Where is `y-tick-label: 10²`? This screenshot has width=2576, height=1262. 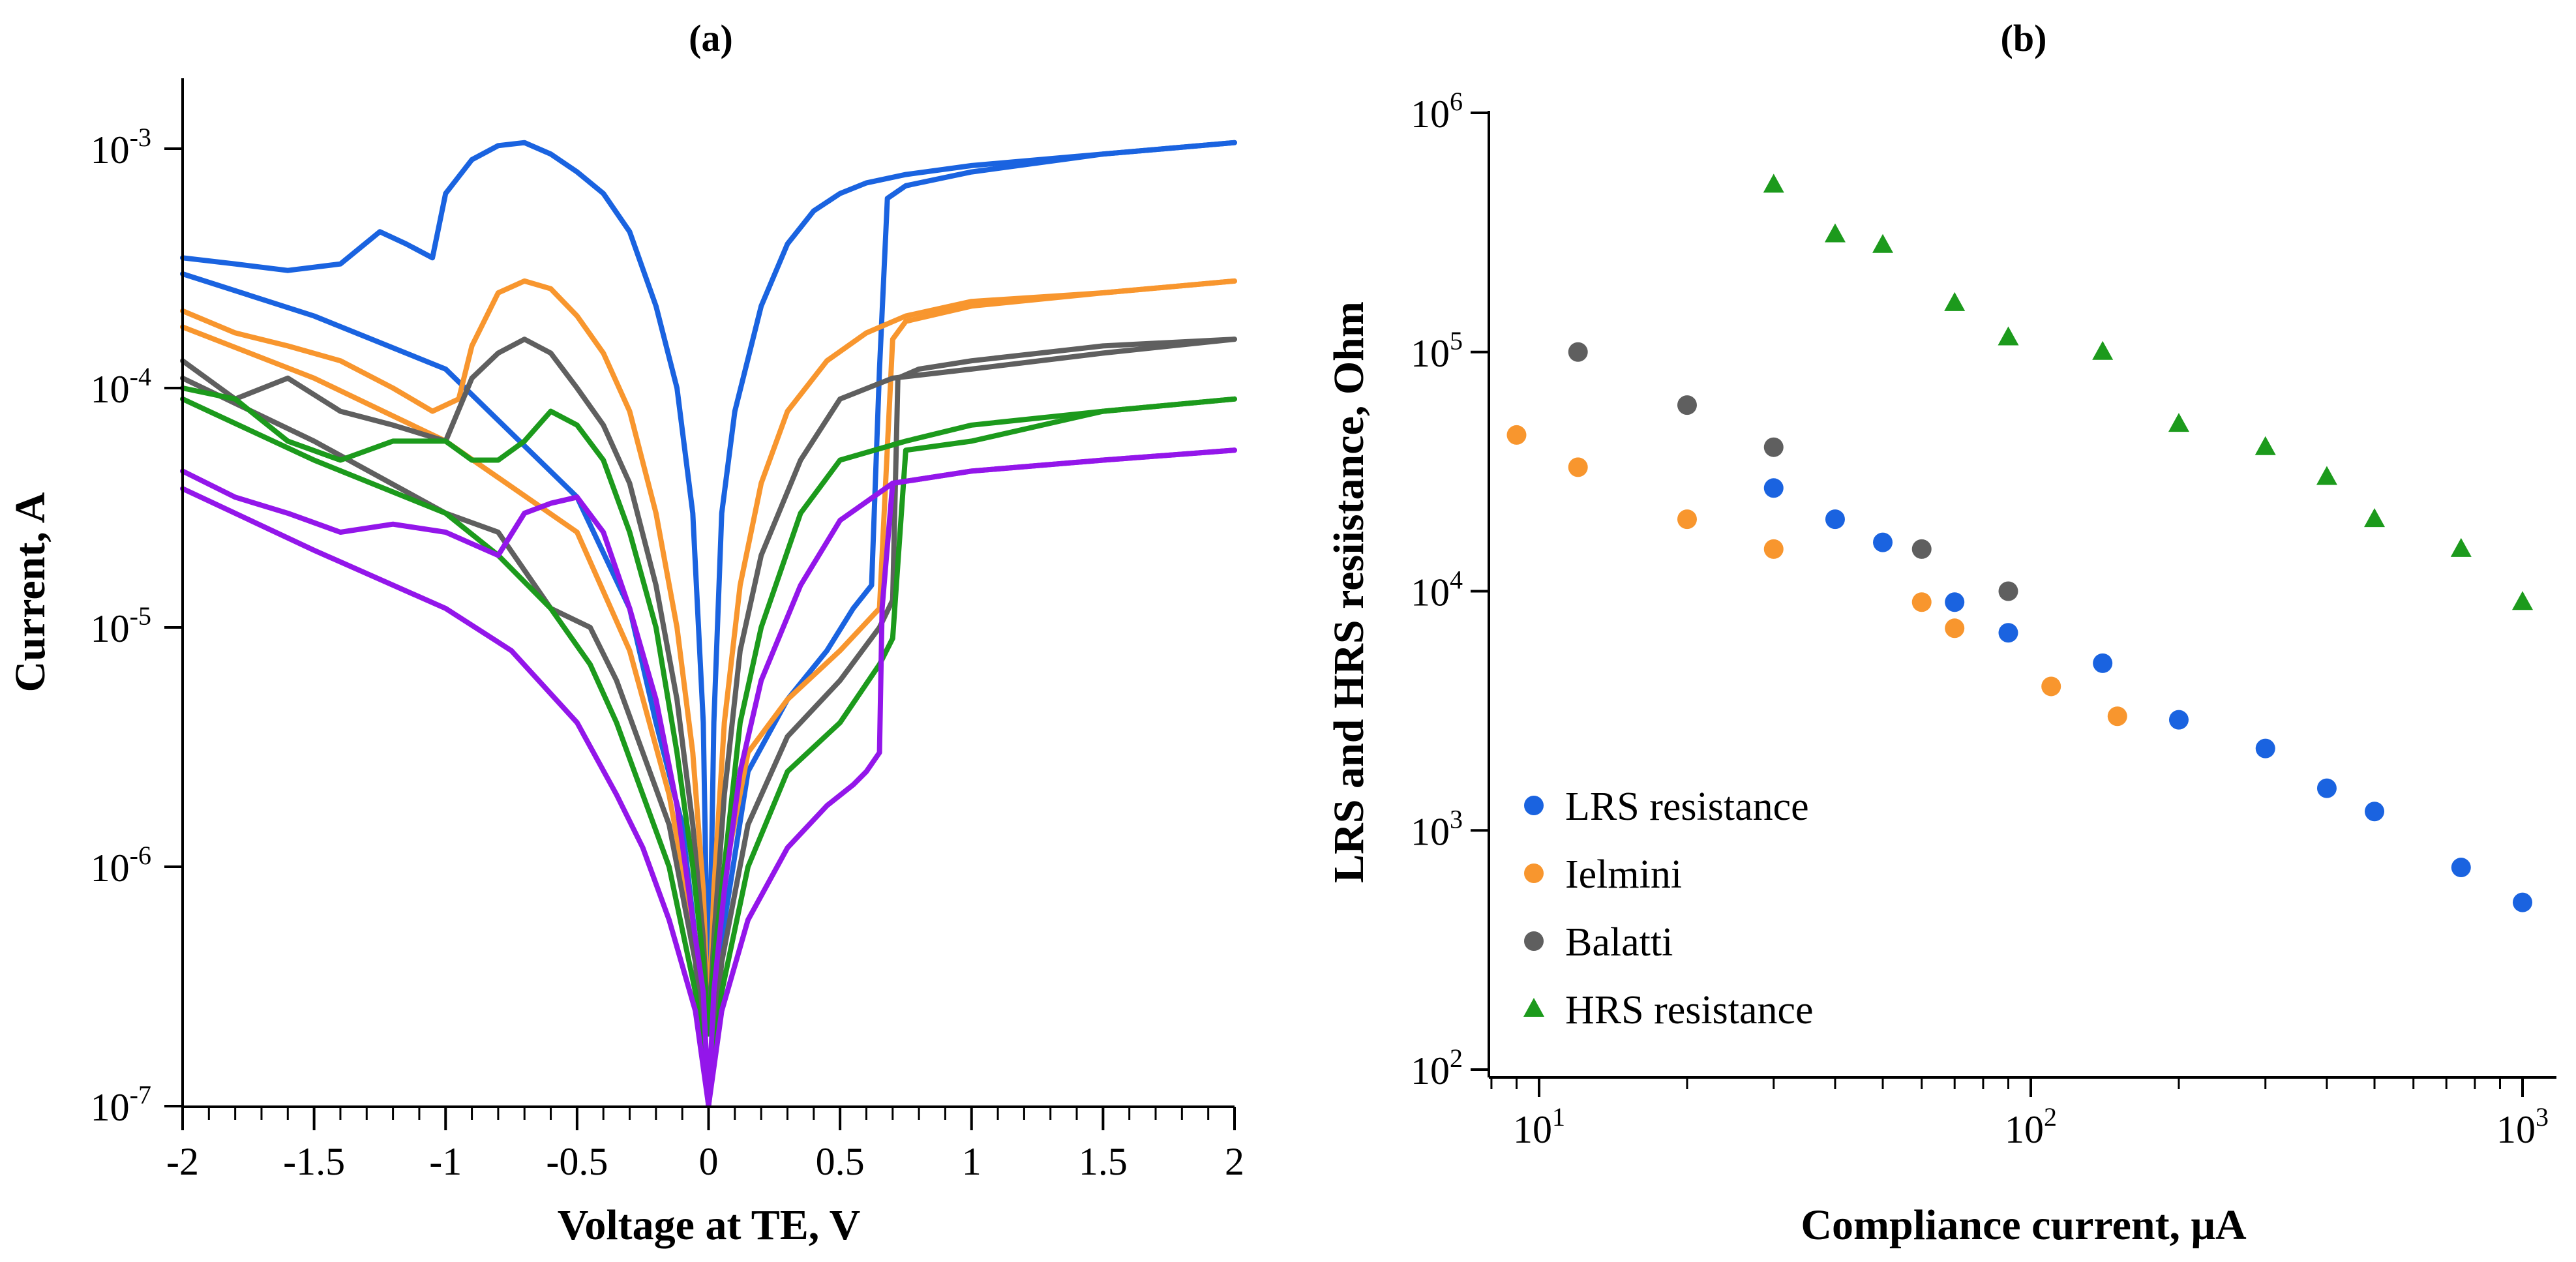 y-tick-label: 10² is located at coordinates (1437, 1068).